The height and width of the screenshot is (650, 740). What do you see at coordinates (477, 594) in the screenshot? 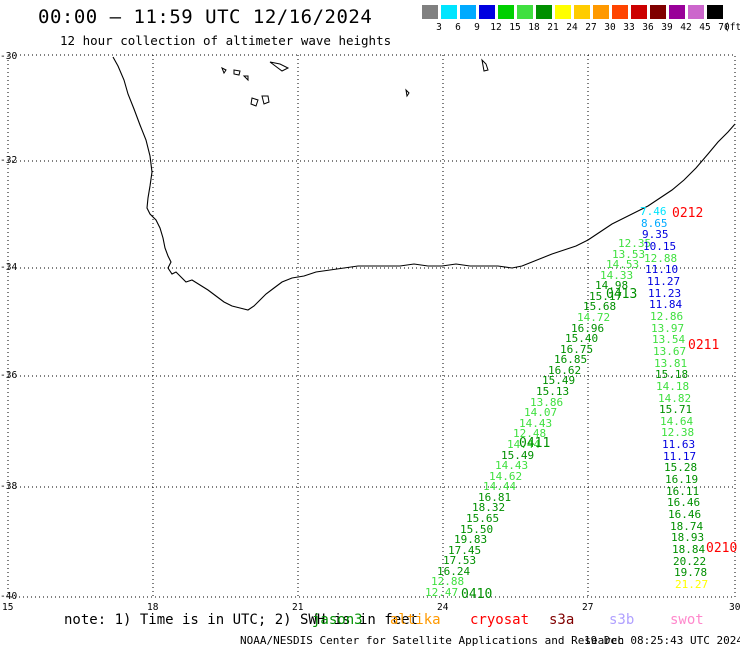
I see `pass-label: 0410` at bounding box center [477, 594].